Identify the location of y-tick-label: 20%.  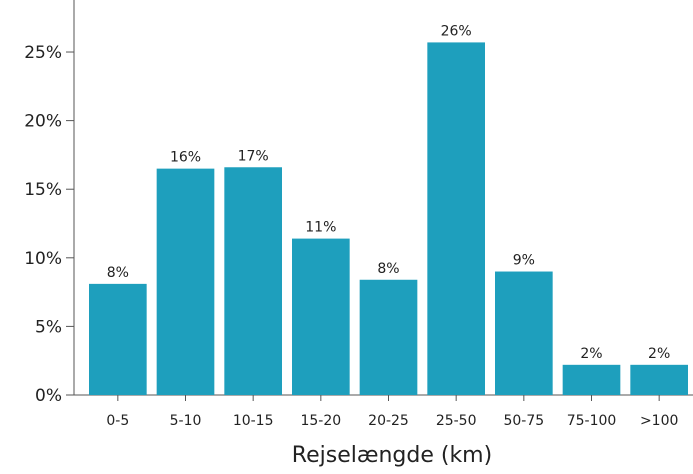
(43, 122).